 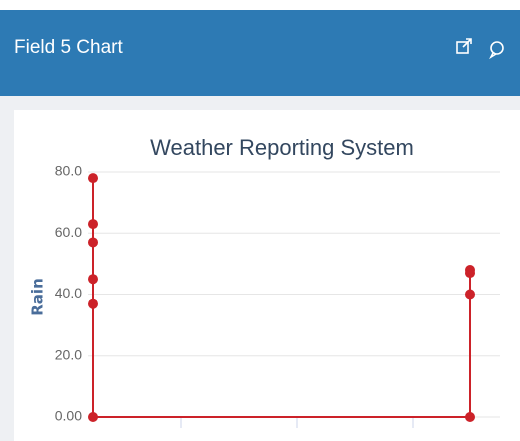 What do you see at coordinates (496, 50) in the screenshot?
I see `comment-icon` at bounding box center [496, 50].